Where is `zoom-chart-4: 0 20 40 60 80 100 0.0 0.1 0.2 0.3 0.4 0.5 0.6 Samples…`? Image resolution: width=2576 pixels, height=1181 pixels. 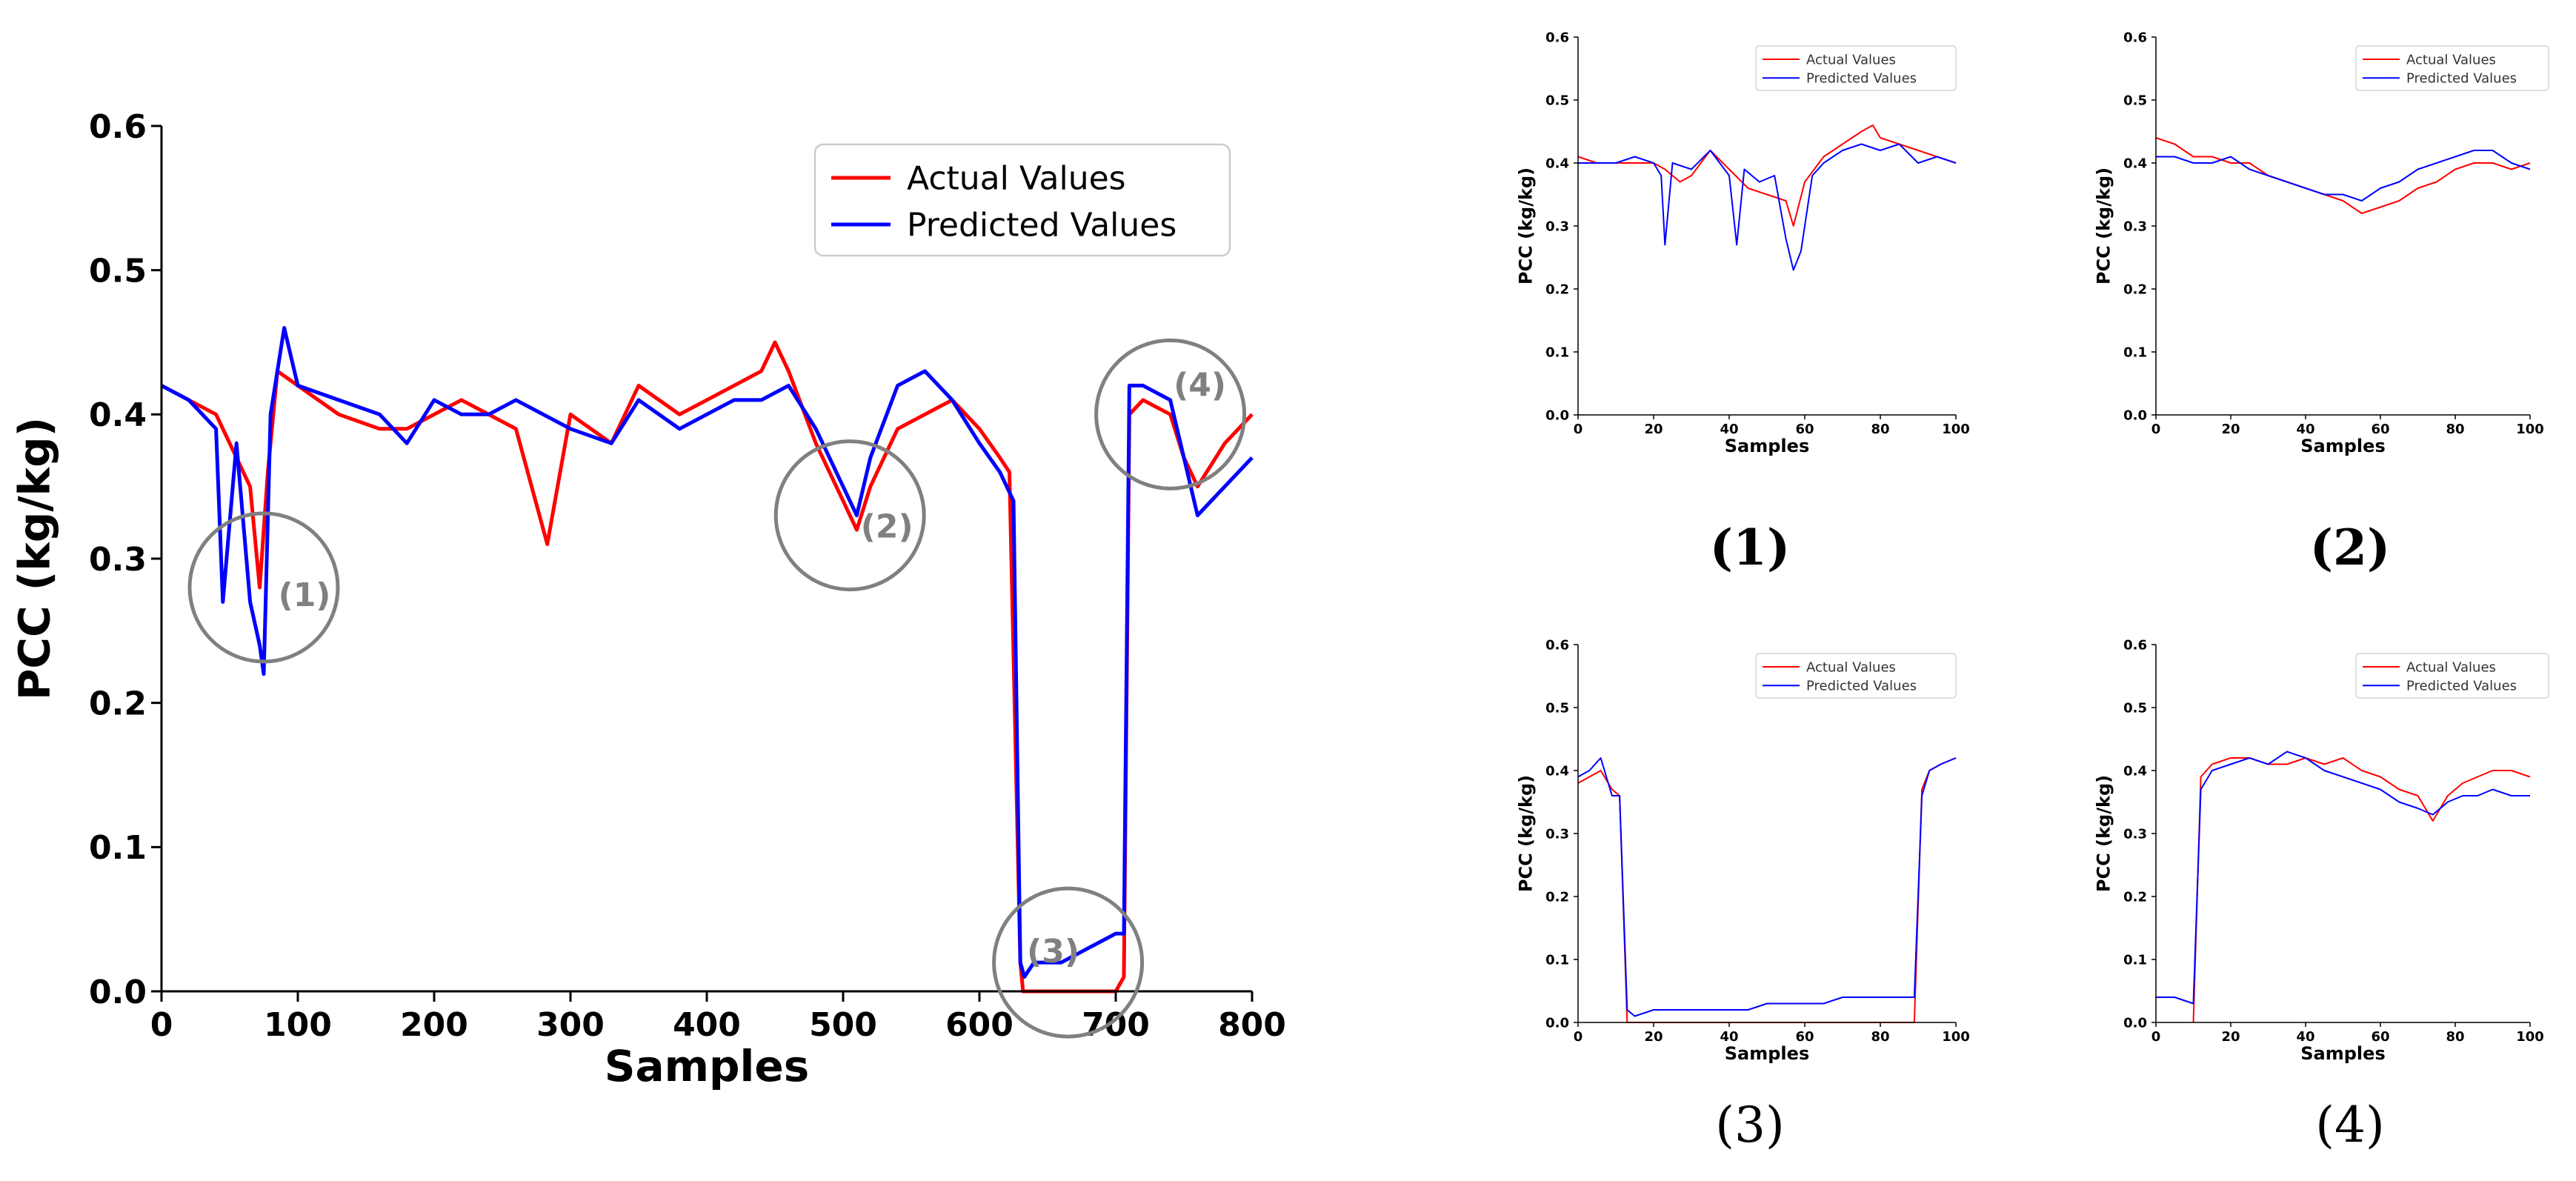 zoom-chart-4: 0 20 40 60 80 100 0.0 0.1 0.2 0.3 0.4 0.5 0.6 Samples… is located at coordinates (2321, 850).